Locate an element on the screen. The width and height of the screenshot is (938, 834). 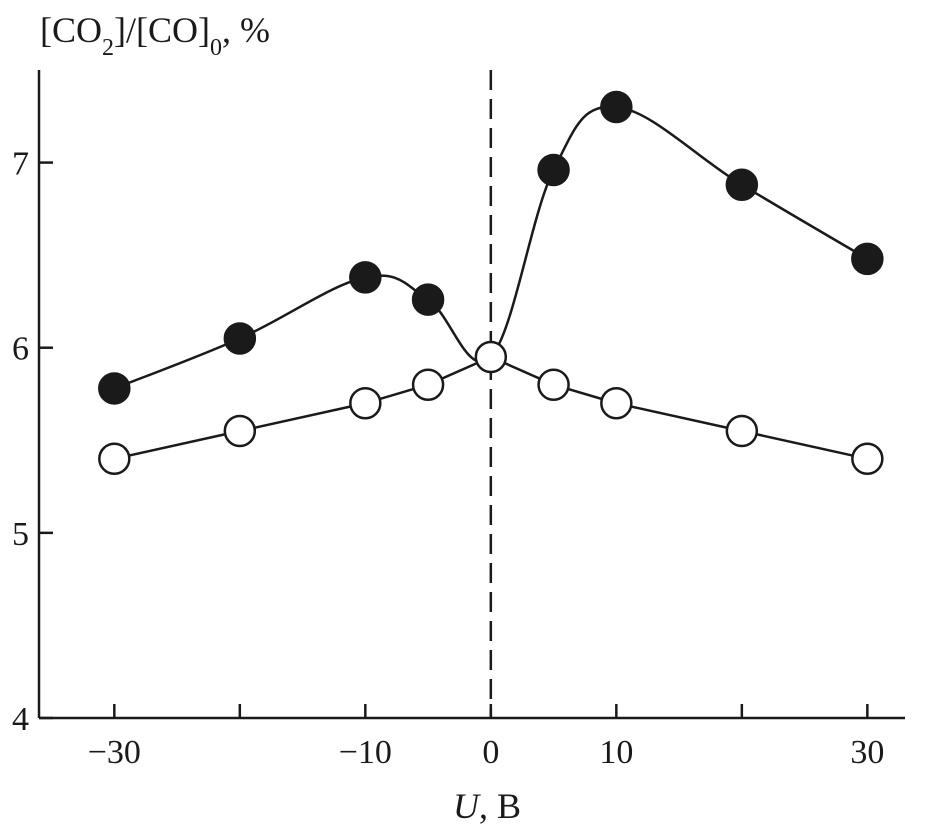
y-tick-label: 5 is located at coordinates (20, 534).